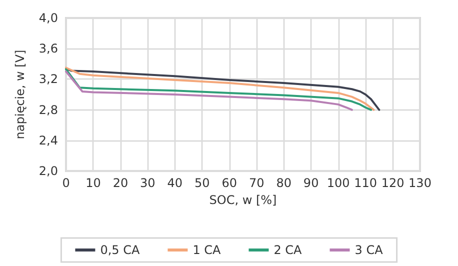  Describe the element at coordinates (48, 171) in the screenshot. I see `y-tick-label: 2,0` at that location.